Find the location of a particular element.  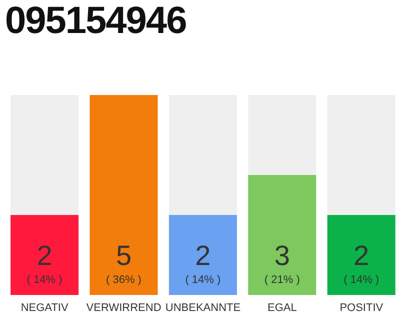

data-label: 3 is located at coordinates (282, 255).